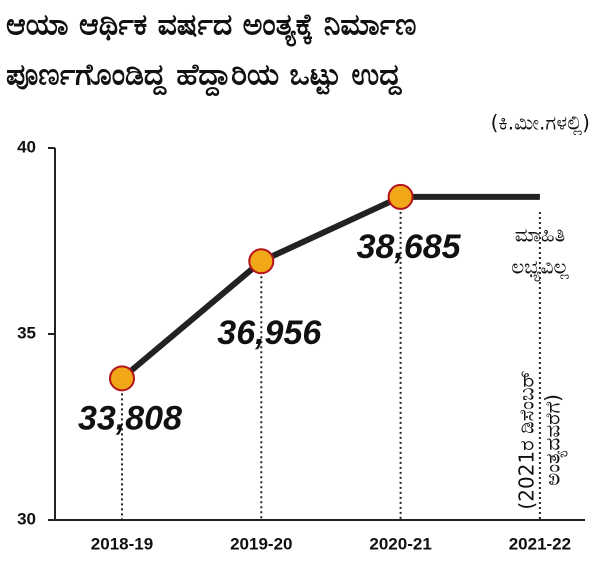 This screenshot has height=562, width=600. Describe the element at coordinates (540, 123) in the screenshot. I see `unit-label: (ಕಿ.ಮೀ.ಗಳಲ್ಲಿ)` at that location.